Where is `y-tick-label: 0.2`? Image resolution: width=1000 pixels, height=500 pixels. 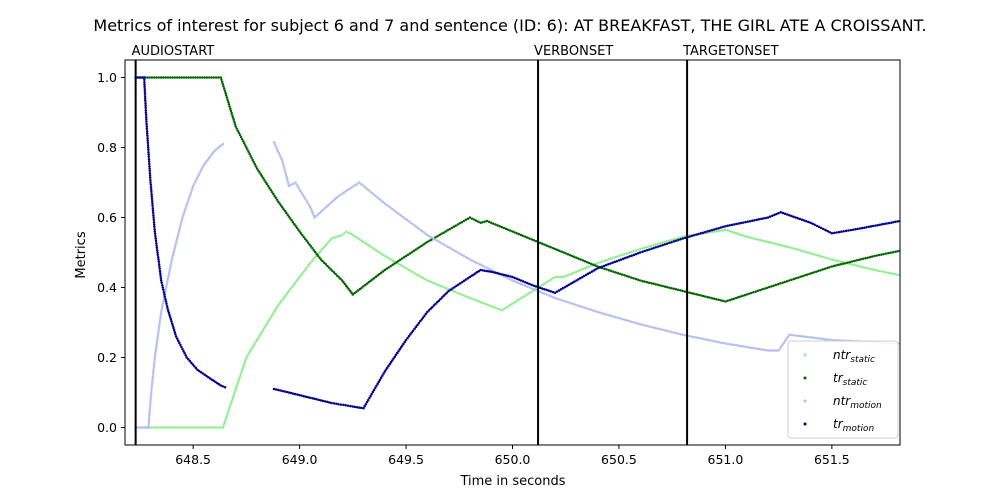
y-tick-label: 0.2 is located at coordinates (107, 357).